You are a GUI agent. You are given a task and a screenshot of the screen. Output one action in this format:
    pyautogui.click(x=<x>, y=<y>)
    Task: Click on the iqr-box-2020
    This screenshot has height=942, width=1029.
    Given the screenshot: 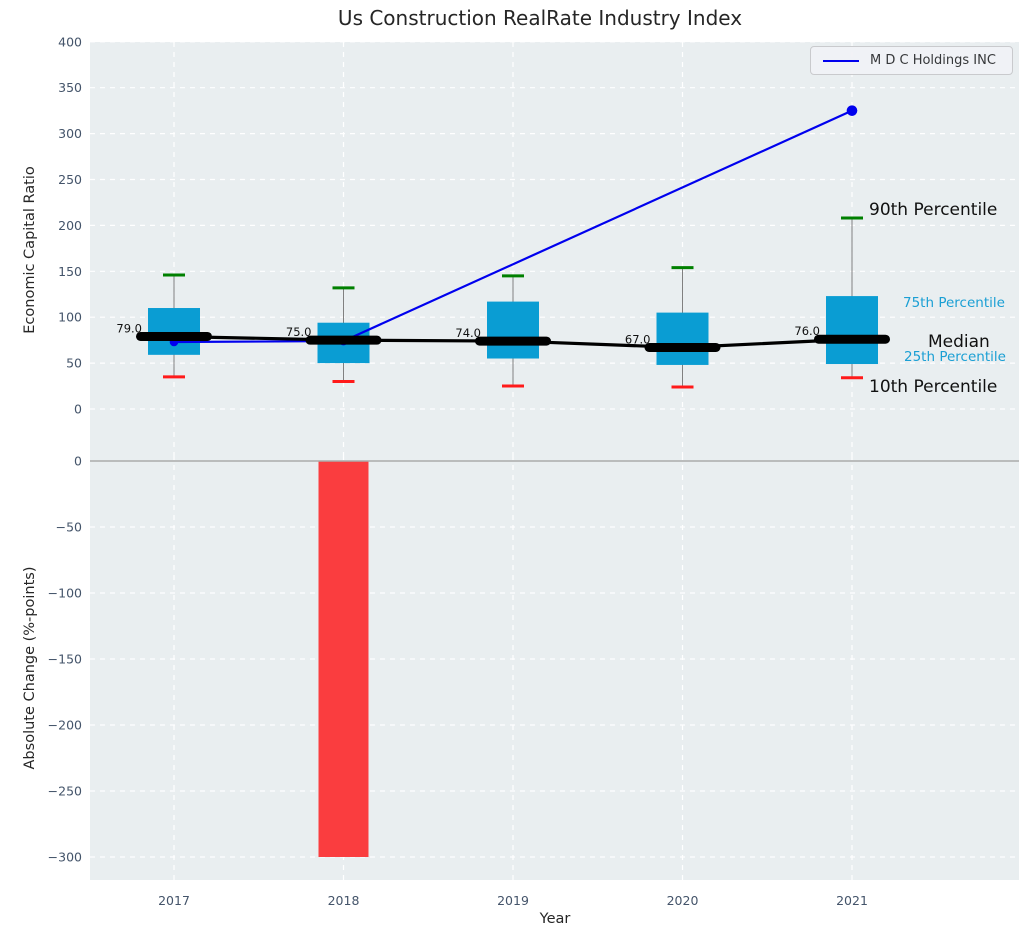 What is the action you would take?
    pyautogui.click(x=682, y=338)
    